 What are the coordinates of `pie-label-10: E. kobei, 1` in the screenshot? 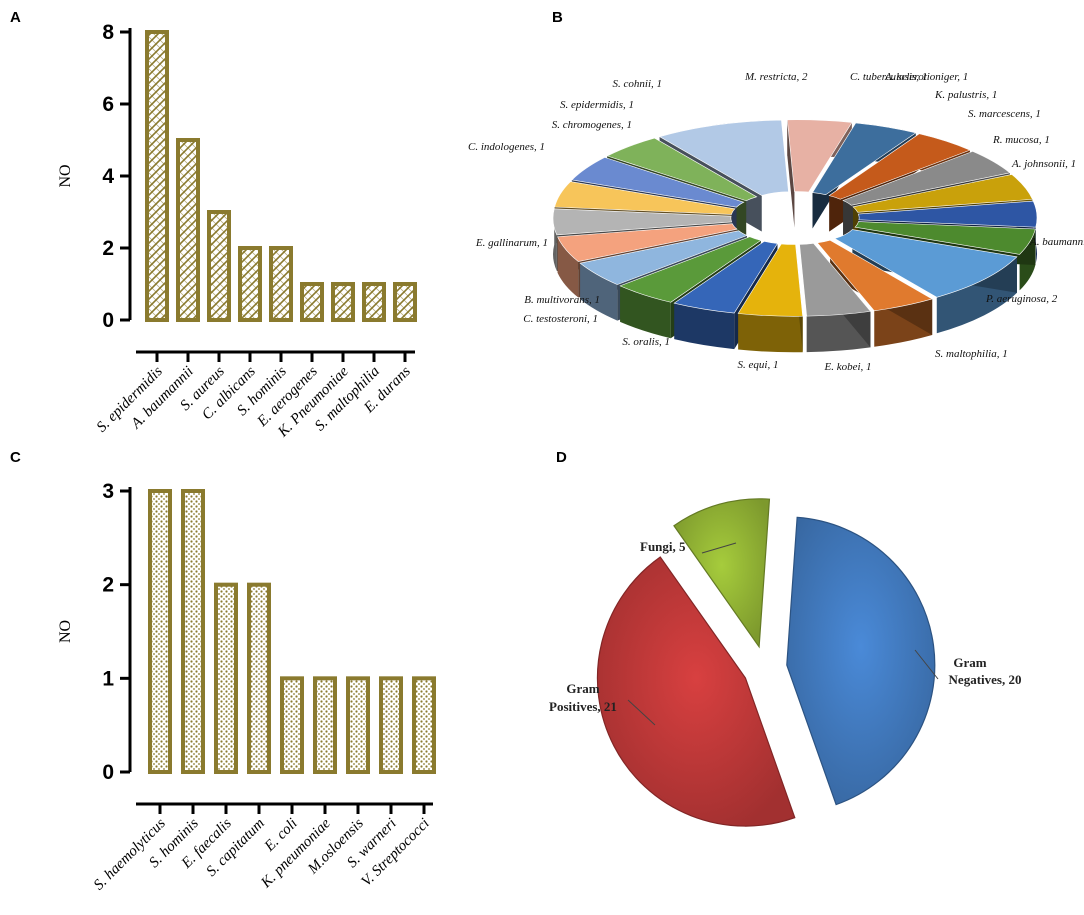 It's located at (847, 367).